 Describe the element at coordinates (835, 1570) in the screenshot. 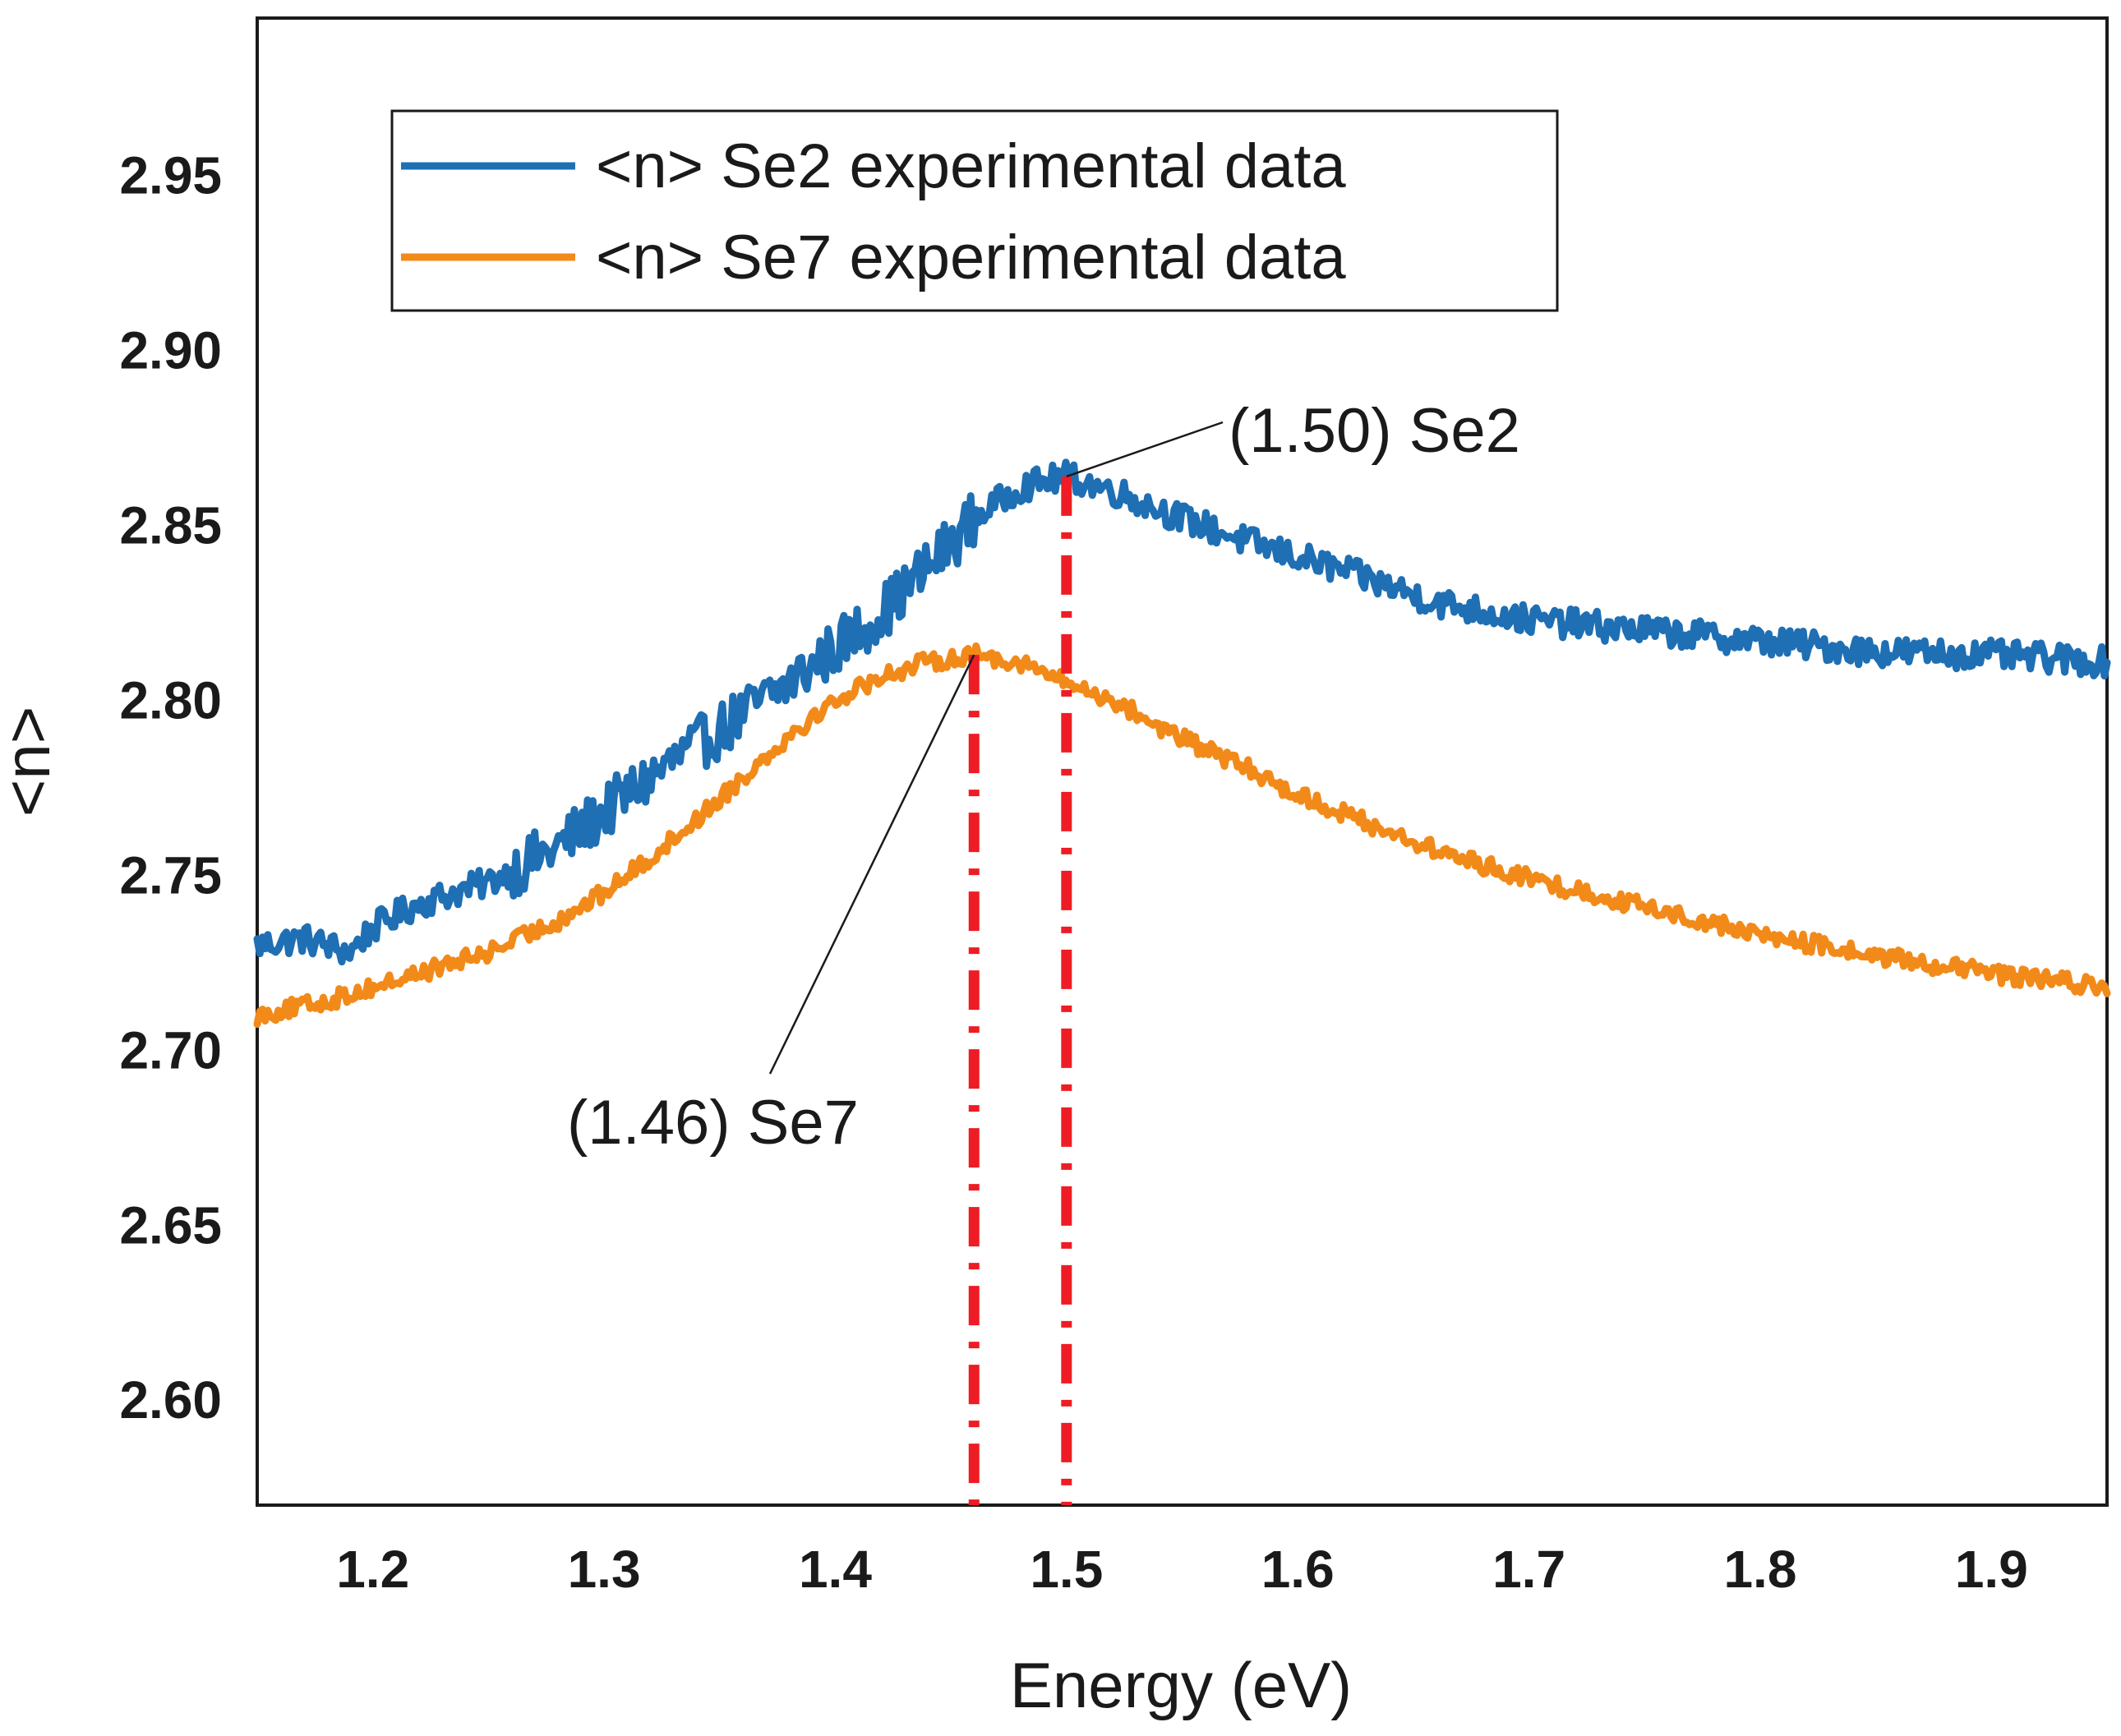

I see `x-tick-label: 1.4` at that location.